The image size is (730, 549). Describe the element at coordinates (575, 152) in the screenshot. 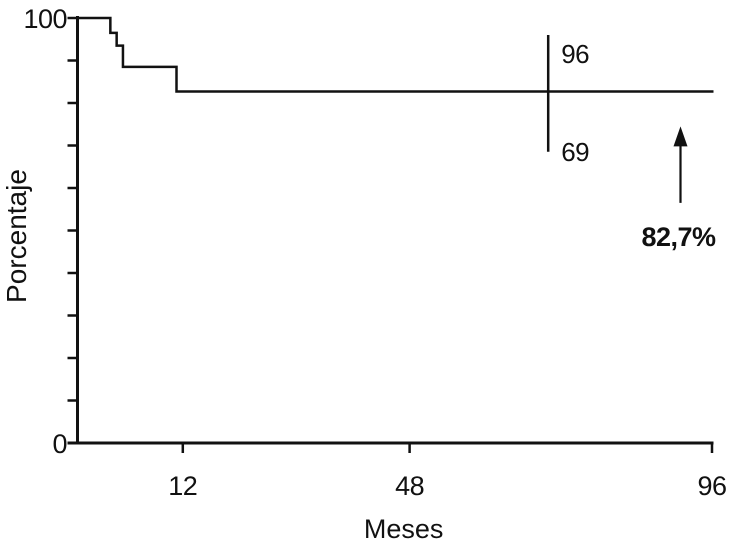

I see `ci-lower-label: 69` at that location.